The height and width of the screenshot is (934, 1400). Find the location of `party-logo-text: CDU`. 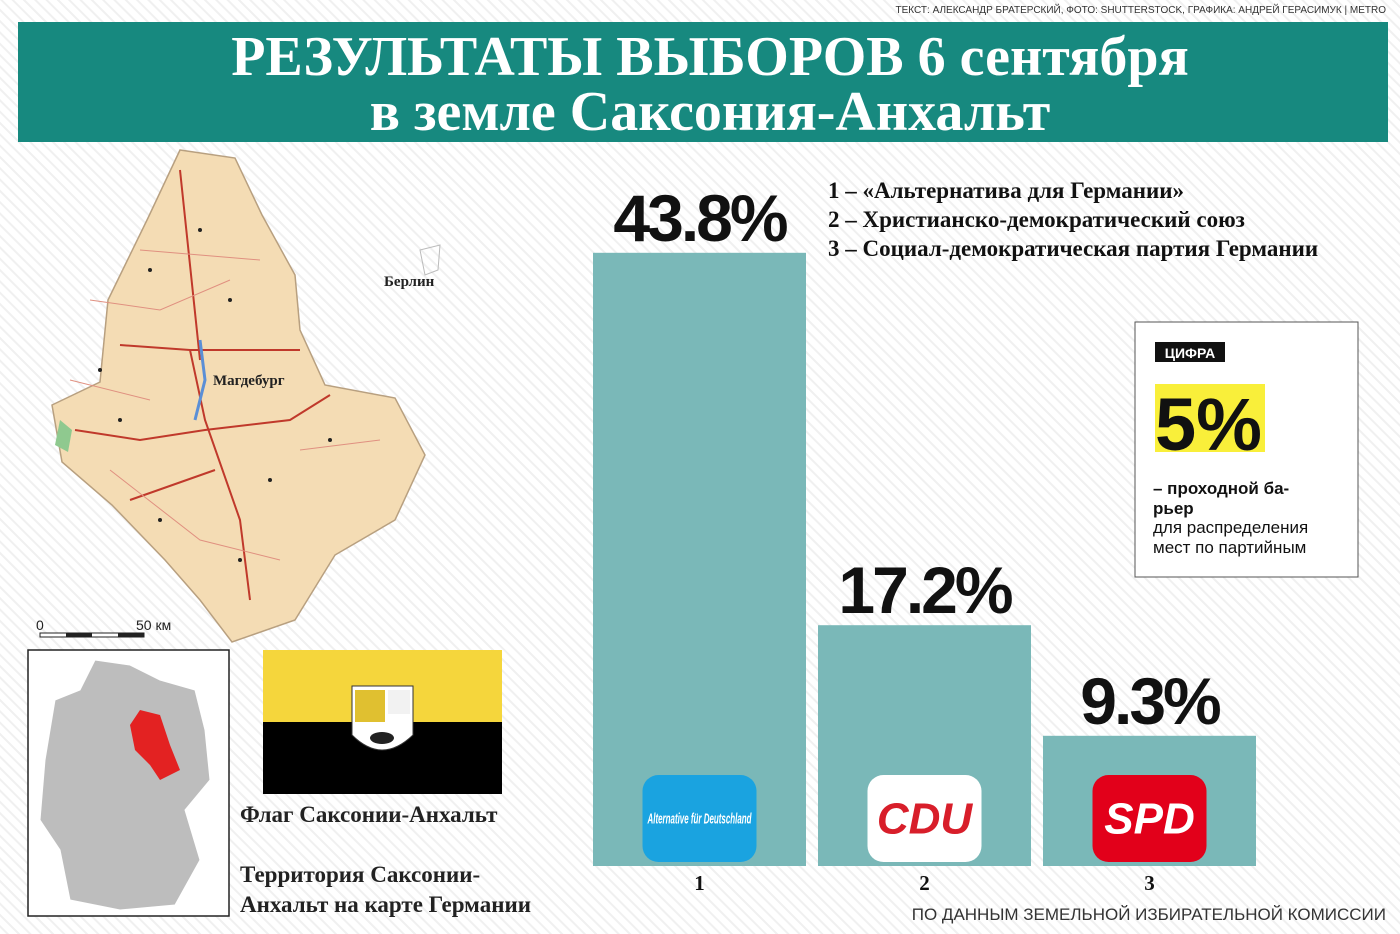

party-logo-text: CDU is located at coordinates (925, 818).